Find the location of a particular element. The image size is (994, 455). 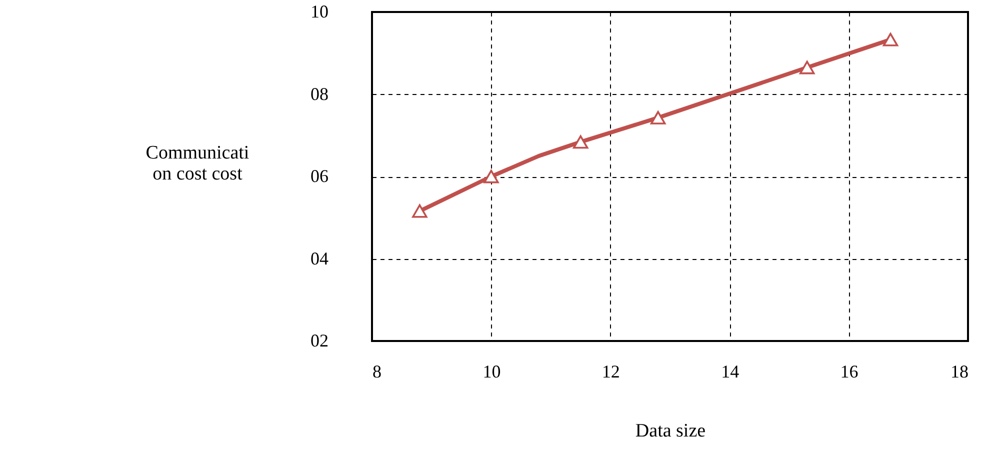

x-tick-label: 16 is located at coordinates (849, 372).